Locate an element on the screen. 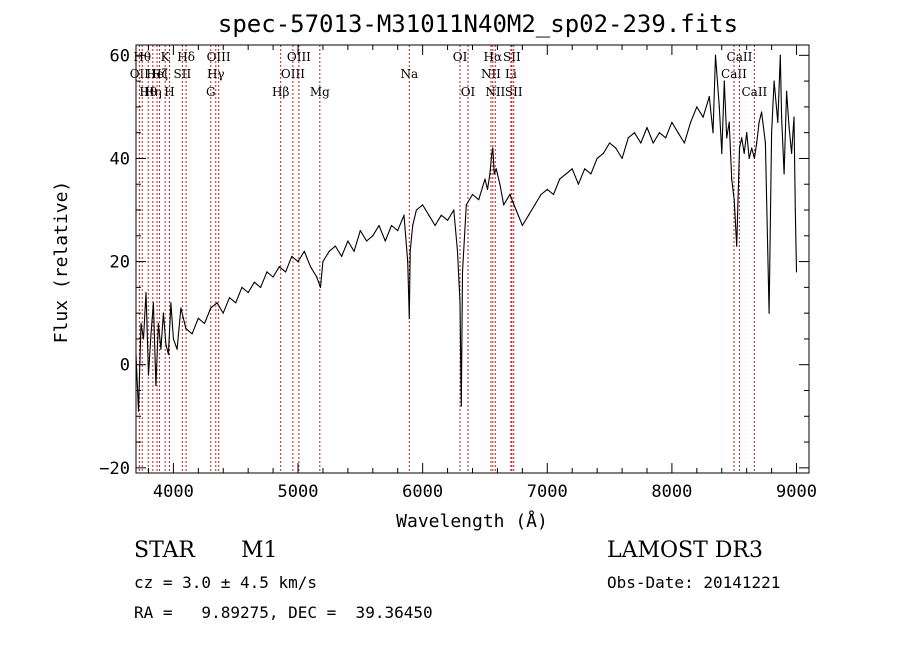 Image resolution: width=900 pixels, height=649 pixels. spectral-line-label: Hδ is located at coordinates (186, 57).